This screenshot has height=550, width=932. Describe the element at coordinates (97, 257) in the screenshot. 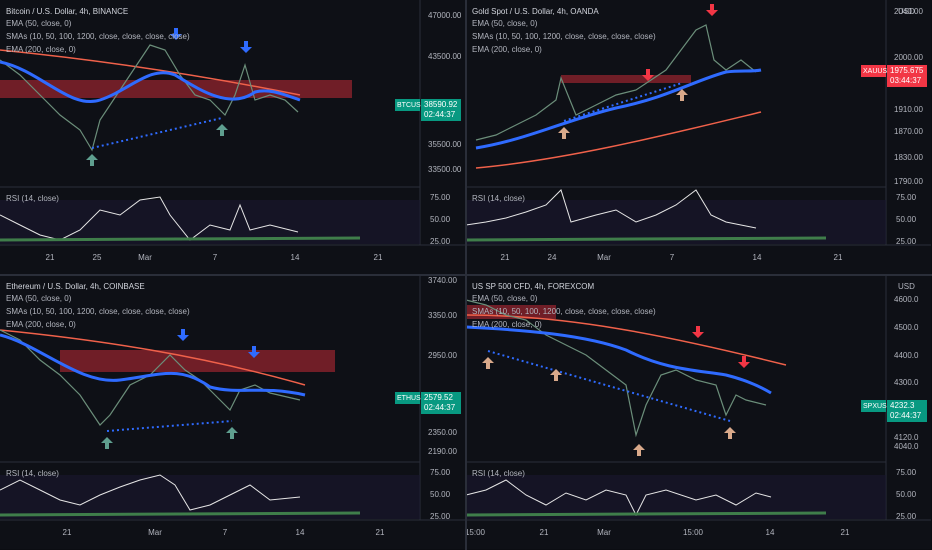

I see `time-axis-label: 25` at that location.